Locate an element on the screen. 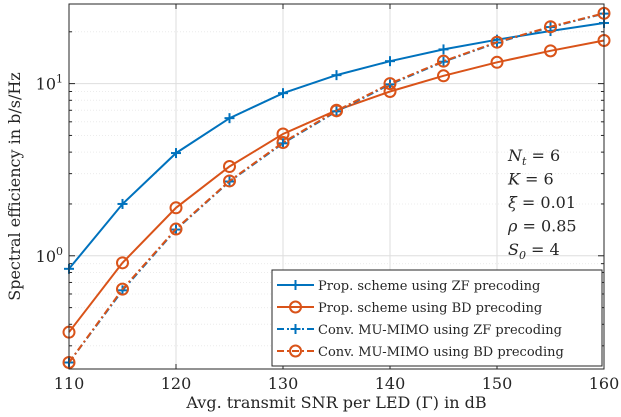 Image resolution: width=621 pixels, height=417 pixels. param-annotation: ρ = 0.85 is located at coordinates (542, 226).